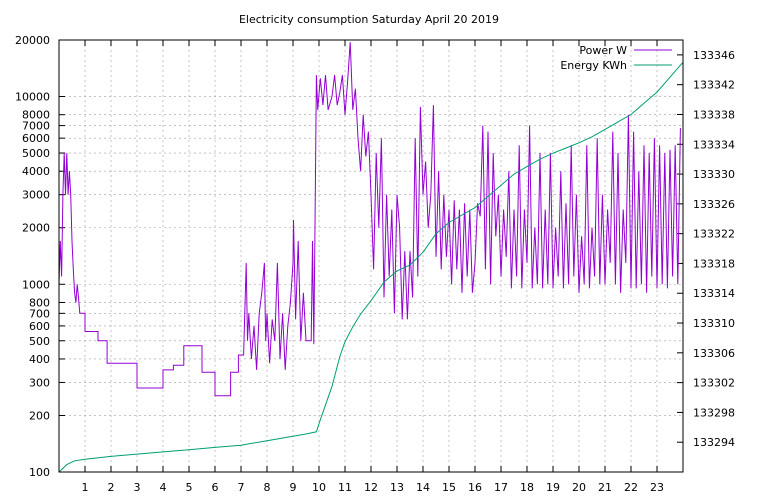 The height and width of the screenshot is (500, 768). I want to click on y-left-tick-label: 20000, so click(32, 40).